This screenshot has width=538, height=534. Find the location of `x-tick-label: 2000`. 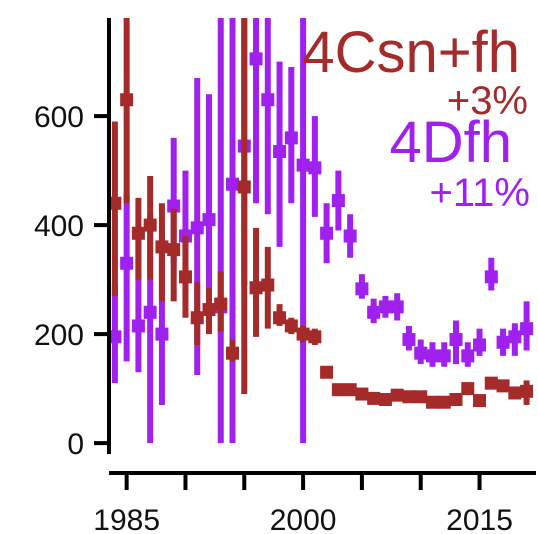

x-tick-label: 2000 is located at coordinates (303, 519).